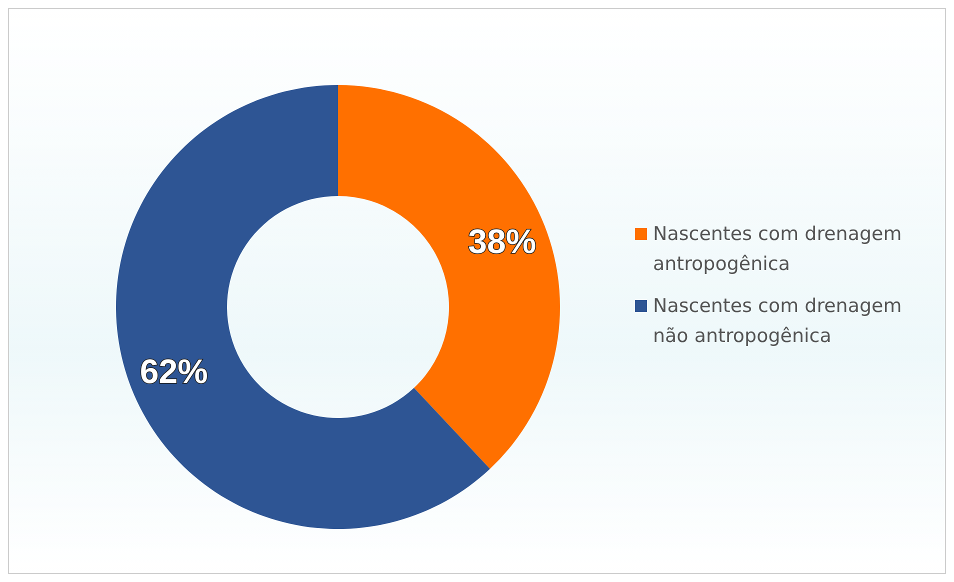 The width and height of the screenshot is (954, 582). I want to click on data-label: 38%, so click(502, 242).